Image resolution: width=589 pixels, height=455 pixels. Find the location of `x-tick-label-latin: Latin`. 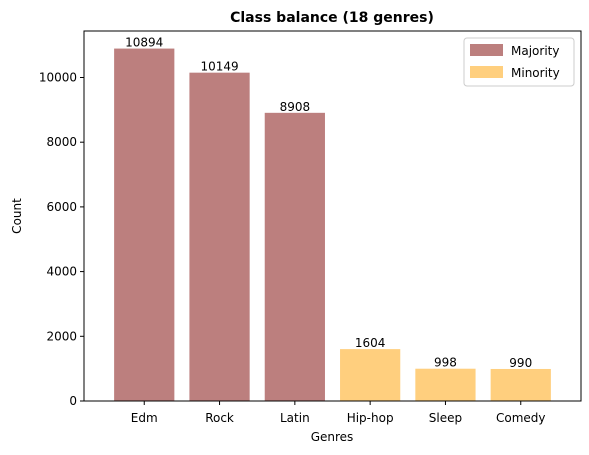

x-tick-label-latin: Latin is located at coordinates (295, 418).